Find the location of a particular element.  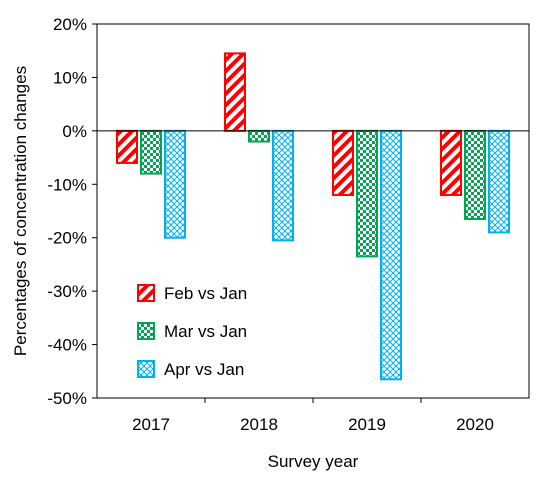

y-tick-label: 10% is located at coordinates (70, 77).